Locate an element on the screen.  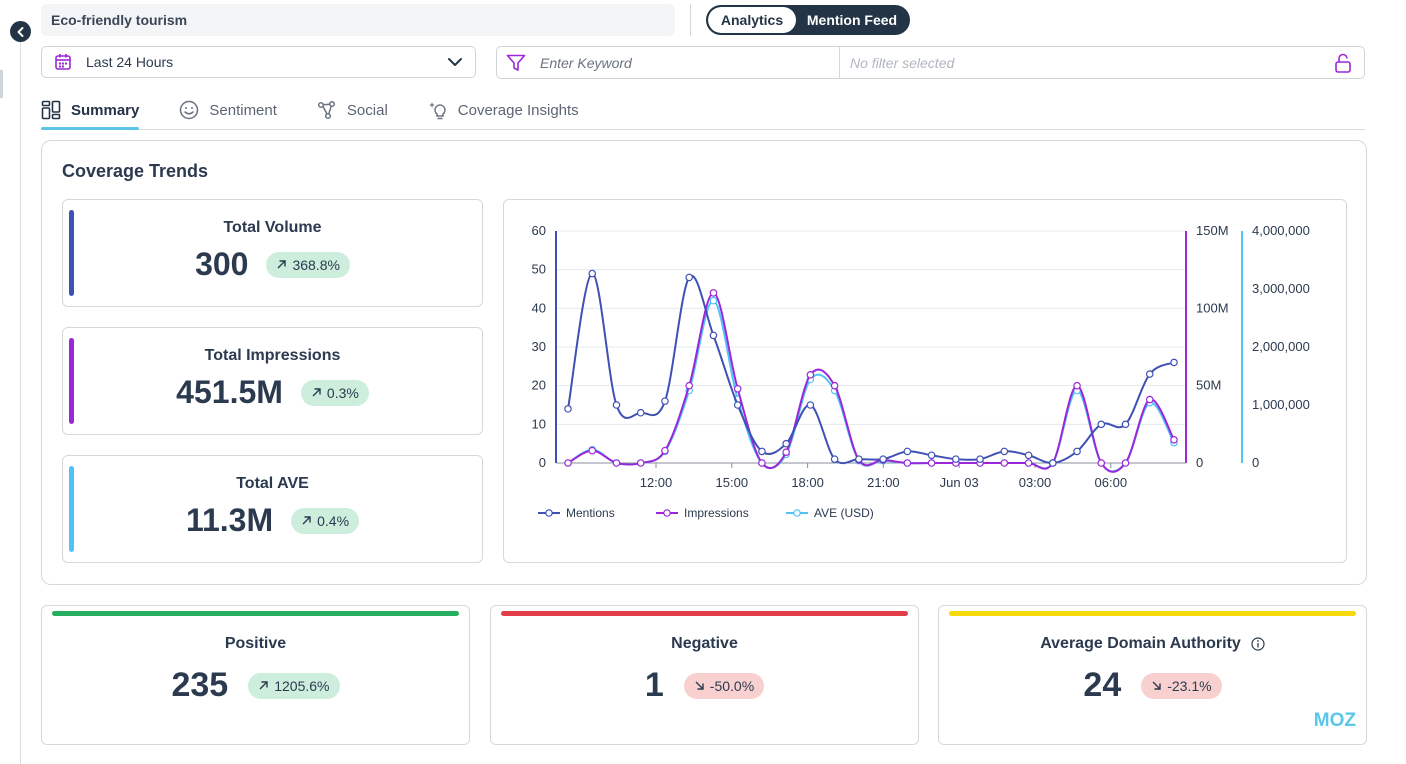
tab-summary: Summary is located at coordinates (90, 111).